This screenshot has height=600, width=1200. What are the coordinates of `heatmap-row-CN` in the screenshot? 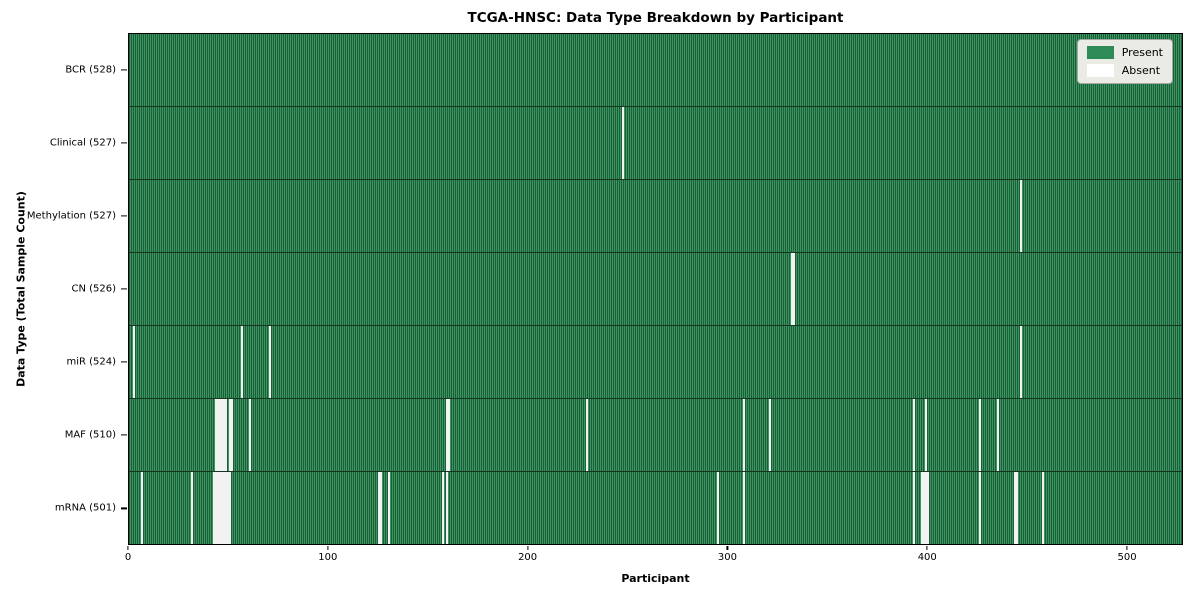 It's located at (655, 289).